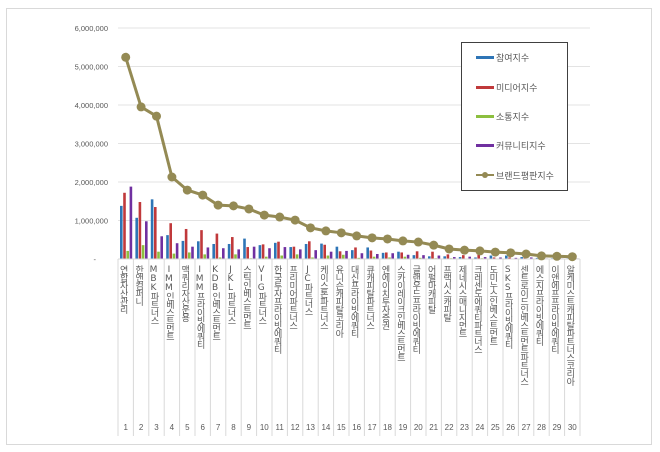  What do you see at coordinates (385, 297) in the screenshot?
I see `x-category-label: 엔에이치투자증권` at bounding box center [385, 297].